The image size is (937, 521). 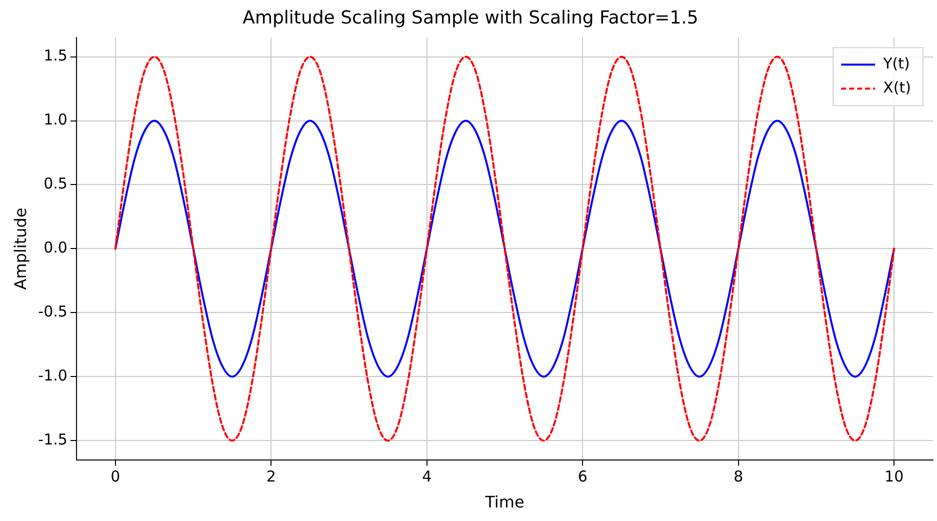 What do you see at coordinates (56, 55) in the screenshot?
I see `y-tick-label: 1.5` at bounding box center [56, 55].